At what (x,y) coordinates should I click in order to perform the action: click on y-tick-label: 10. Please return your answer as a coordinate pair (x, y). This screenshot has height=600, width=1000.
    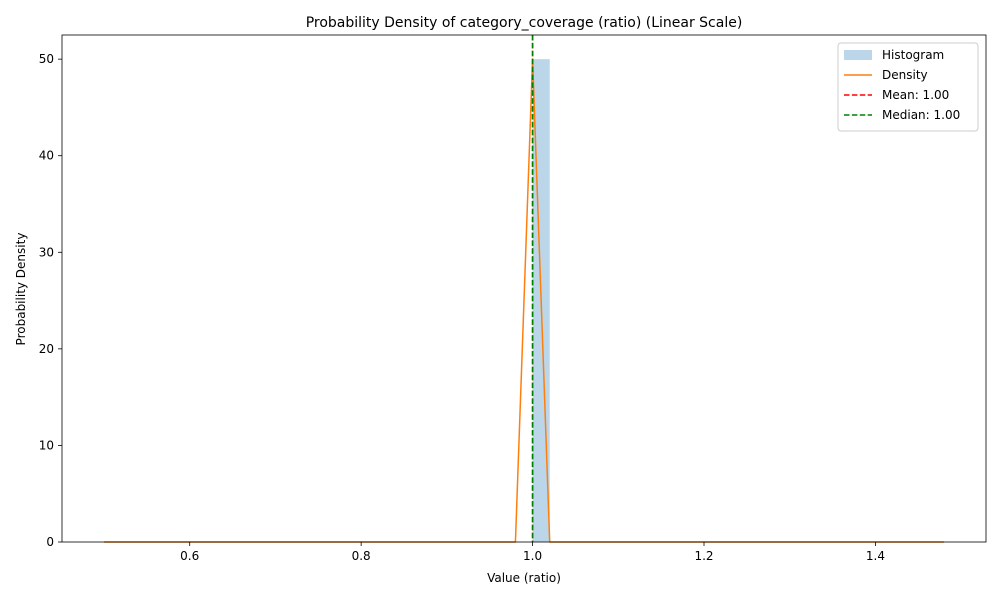
    Looking at the image, I should click on (46, 445).